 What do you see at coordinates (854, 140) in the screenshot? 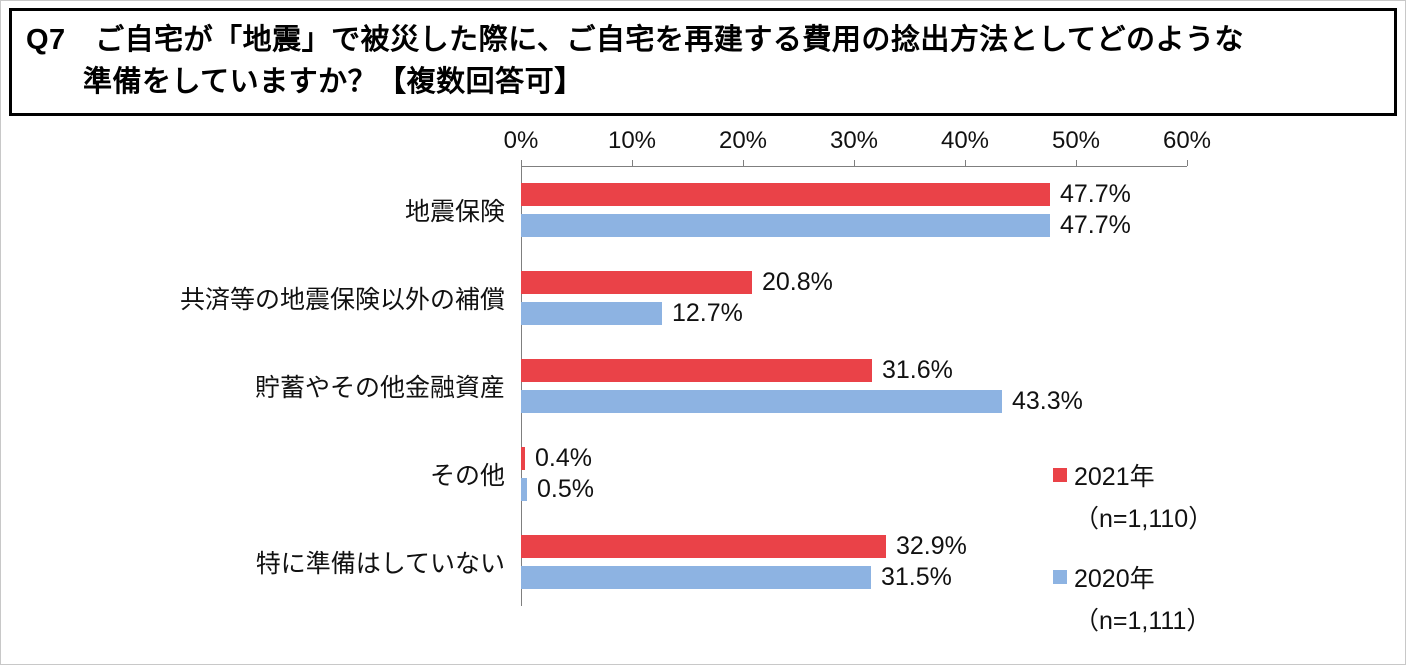
I see `x-tick-label: 30%` at bounding box center [854, 140].